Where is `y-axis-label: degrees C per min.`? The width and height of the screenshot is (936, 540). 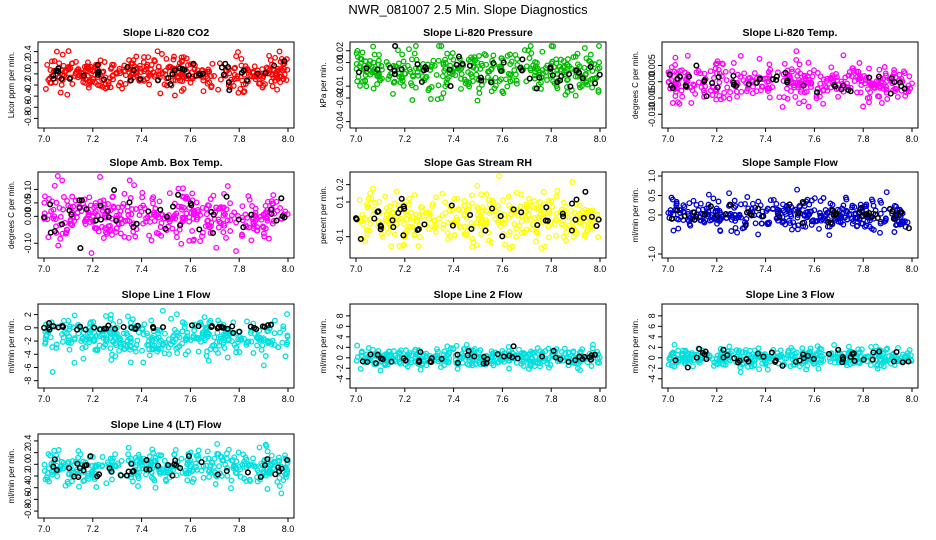
y-axis-label: degrees C per min. is located at coordinates (11, 215).